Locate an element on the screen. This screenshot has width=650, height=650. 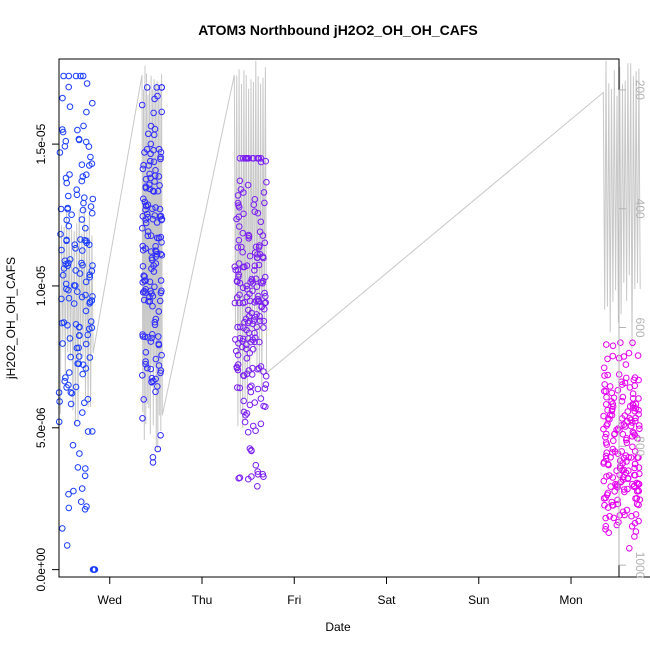
x-axis-label: Date is located at coordinates (338, 627).